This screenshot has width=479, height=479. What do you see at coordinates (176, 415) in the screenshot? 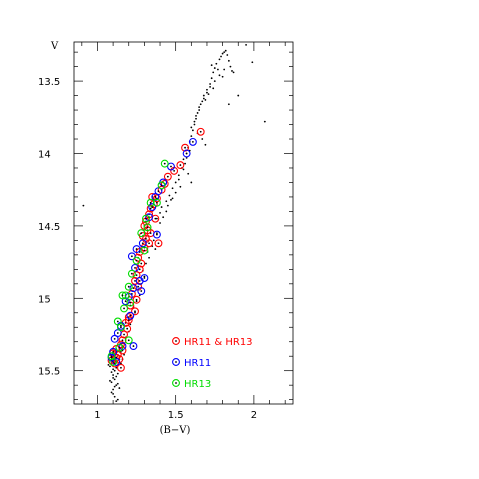
I see `x-tick-label: 1.5` at bounding box center [176, 415].